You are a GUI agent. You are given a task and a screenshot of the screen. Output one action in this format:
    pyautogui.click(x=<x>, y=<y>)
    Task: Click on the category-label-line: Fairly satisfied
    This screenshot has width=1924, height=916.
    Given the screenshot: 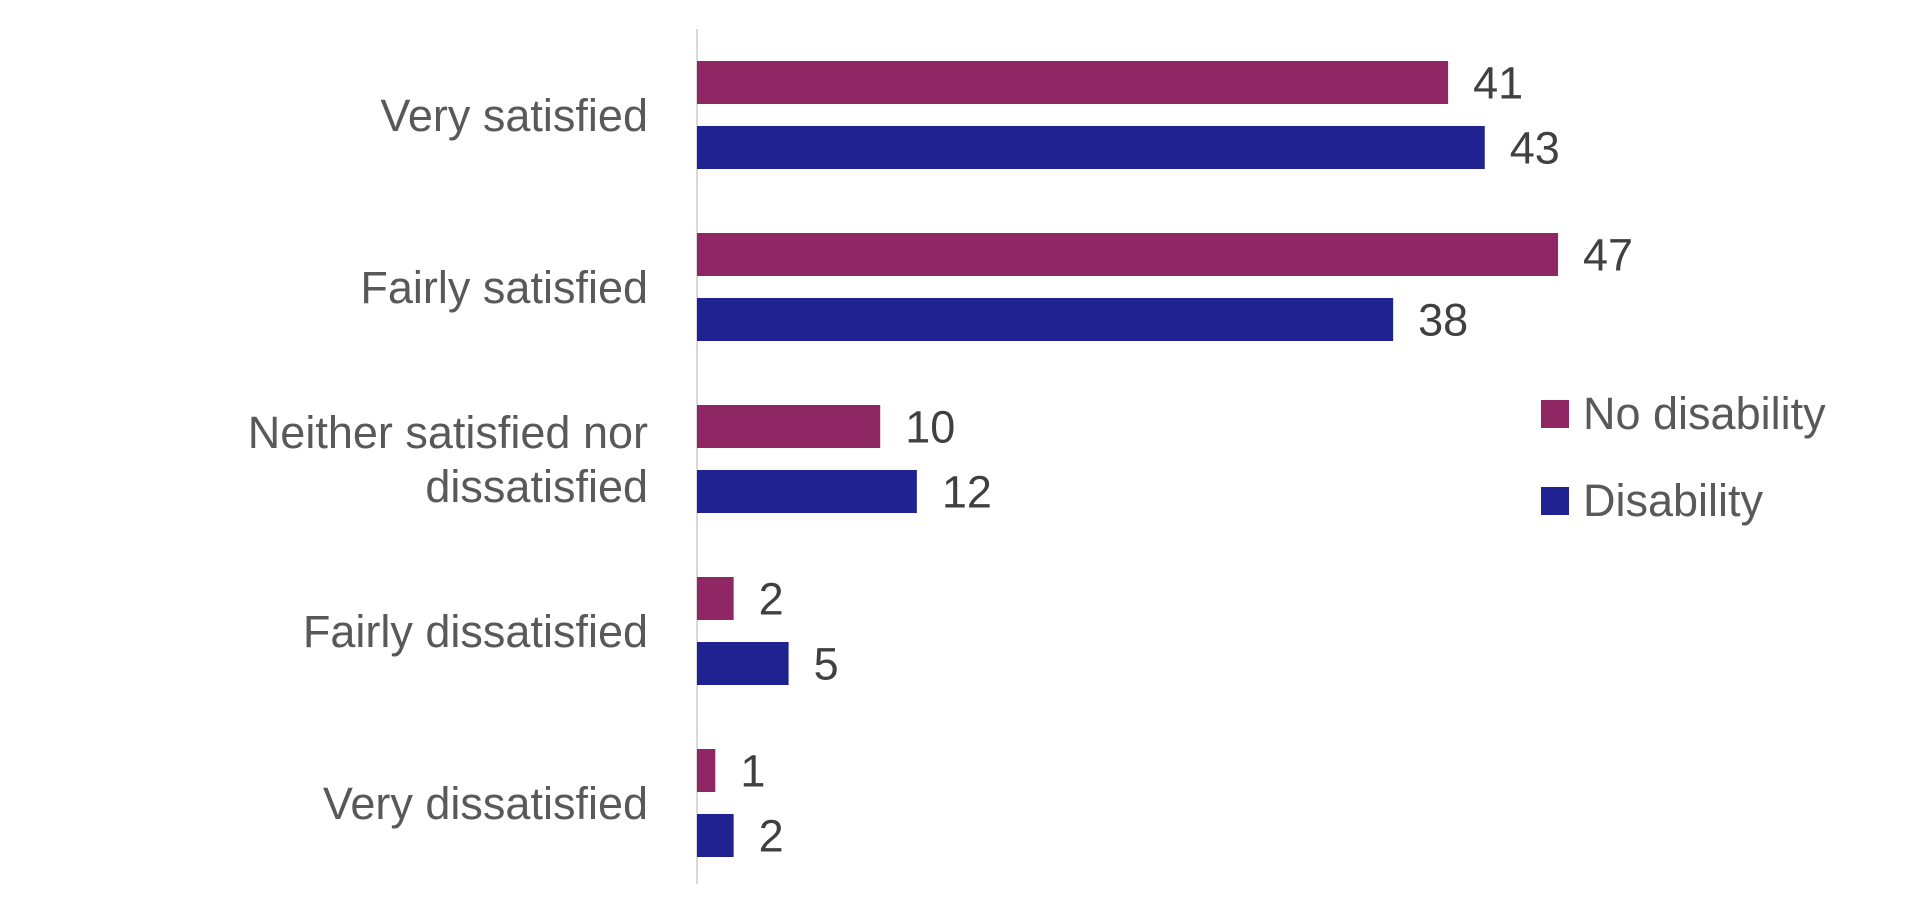 What is the action you would take?
    pyautogui.click(x=504, y=287)
    